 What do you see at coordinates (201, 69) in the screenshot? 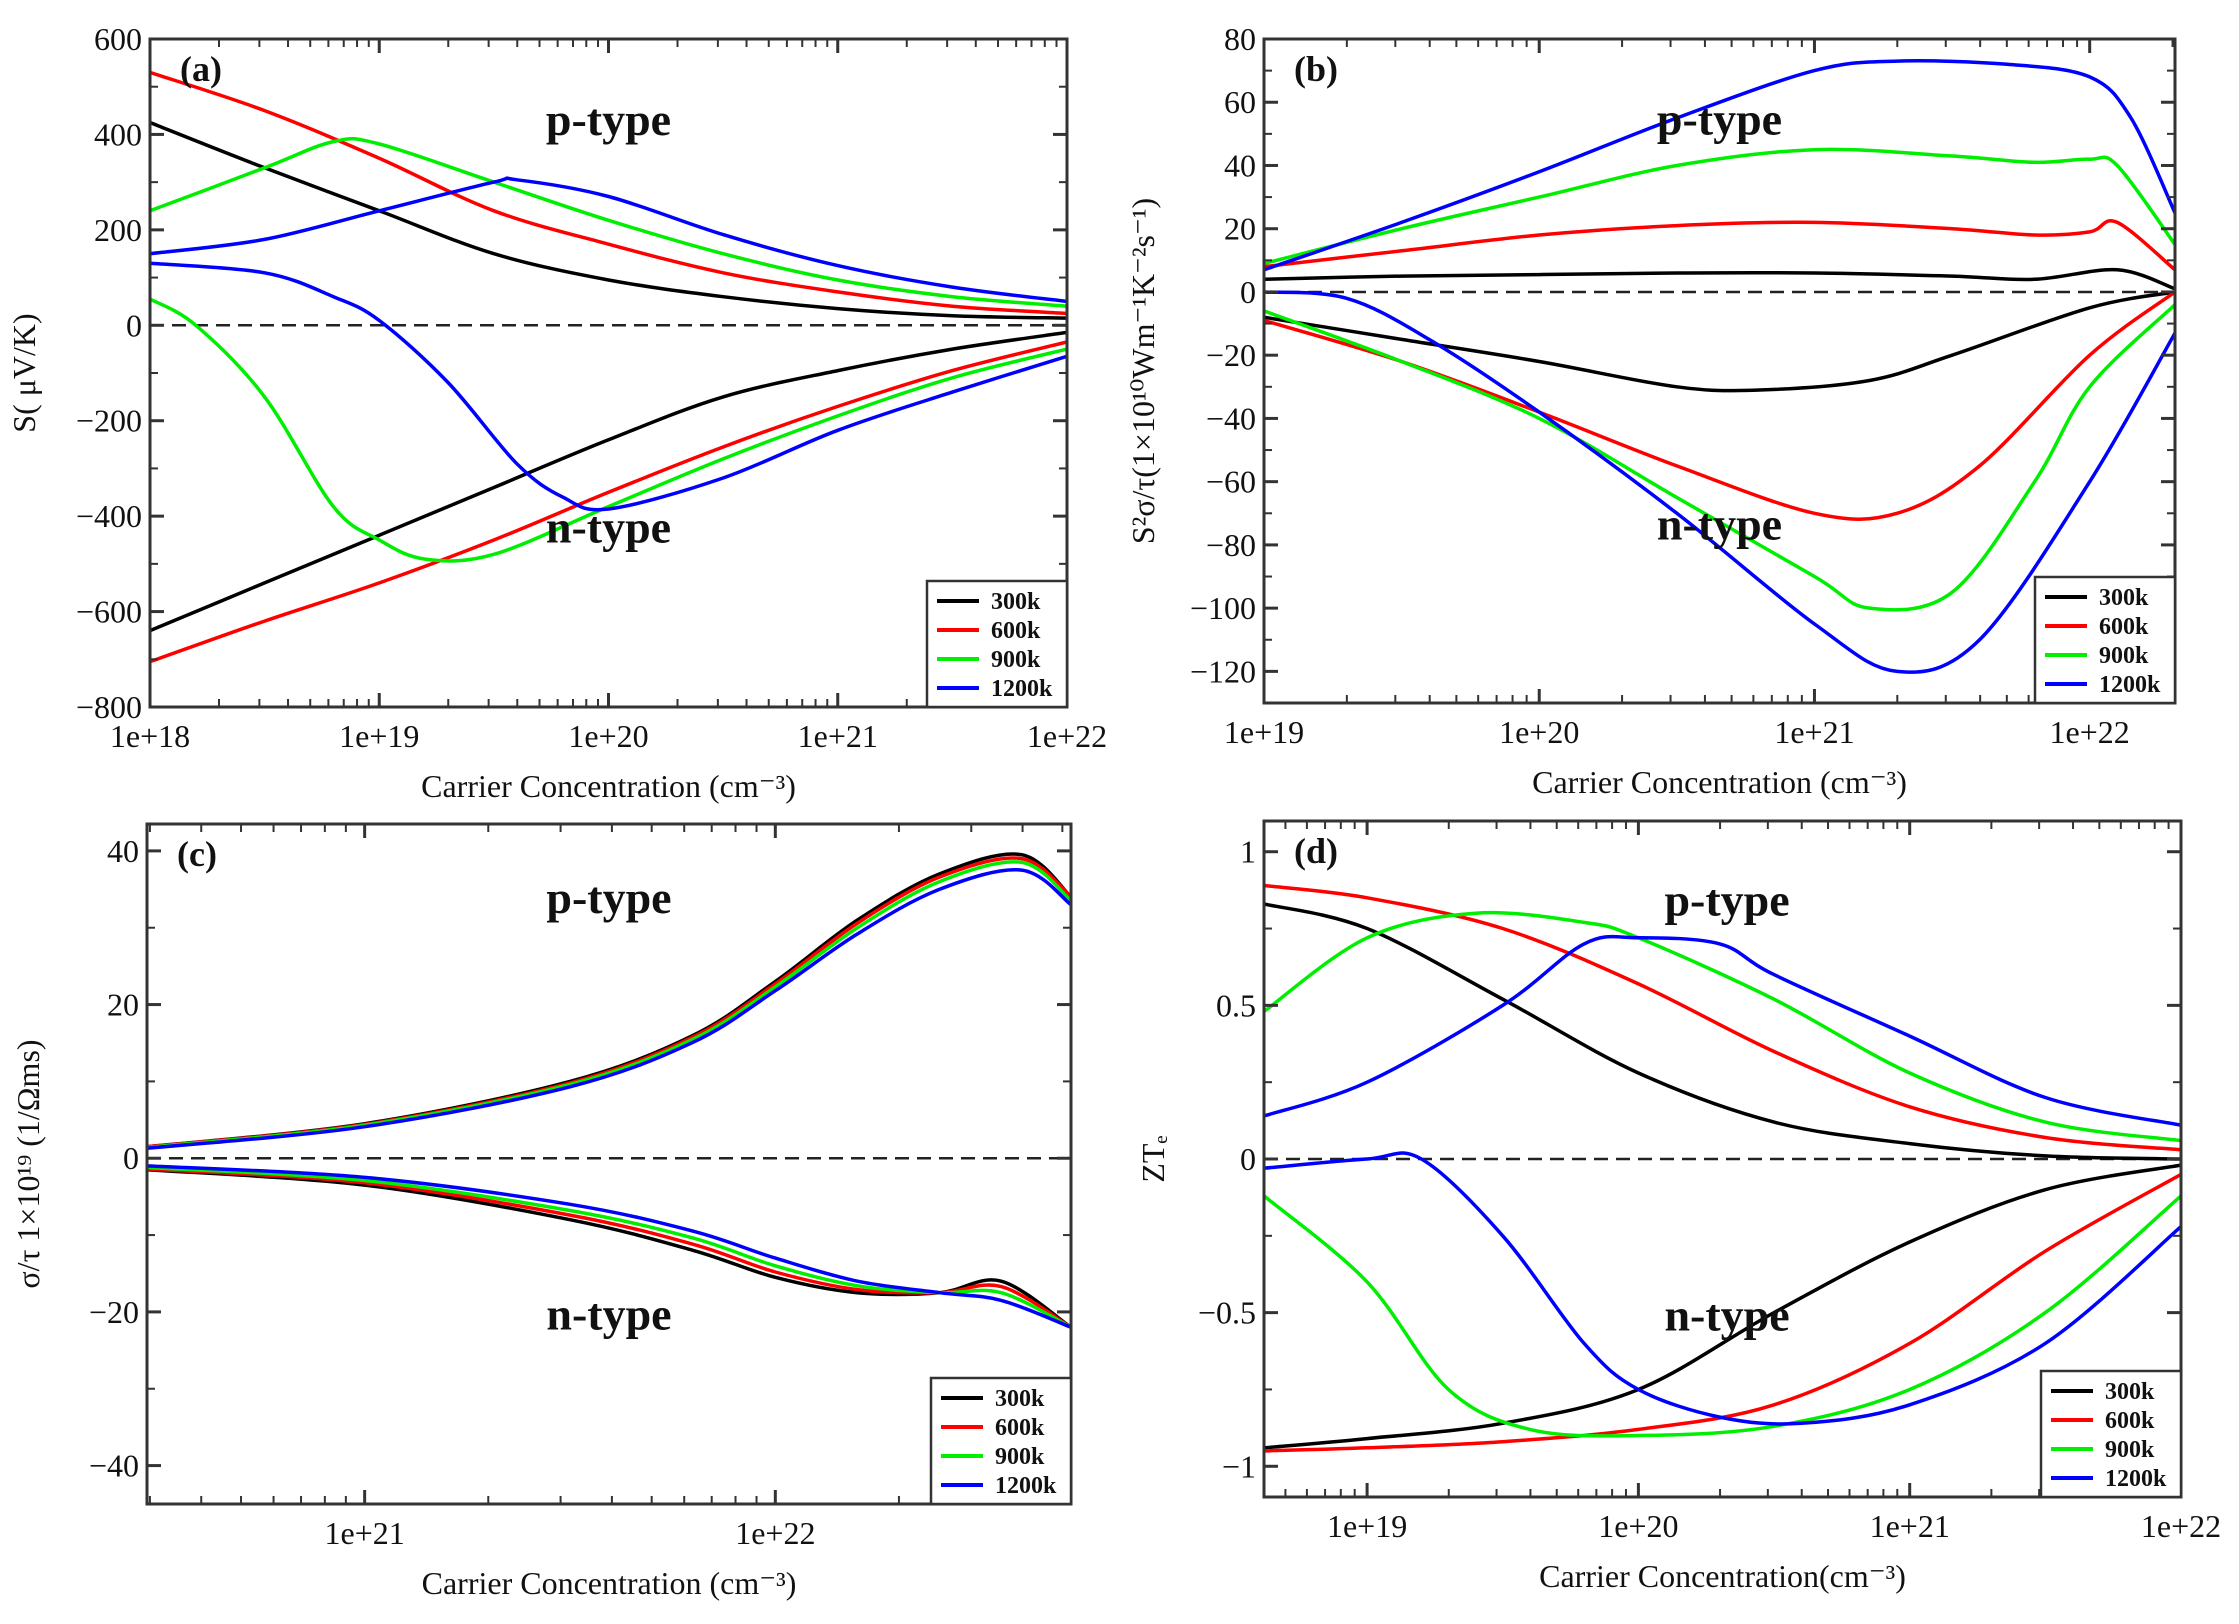
I see `panel-label: (a)` at bounding box center [201, 69].